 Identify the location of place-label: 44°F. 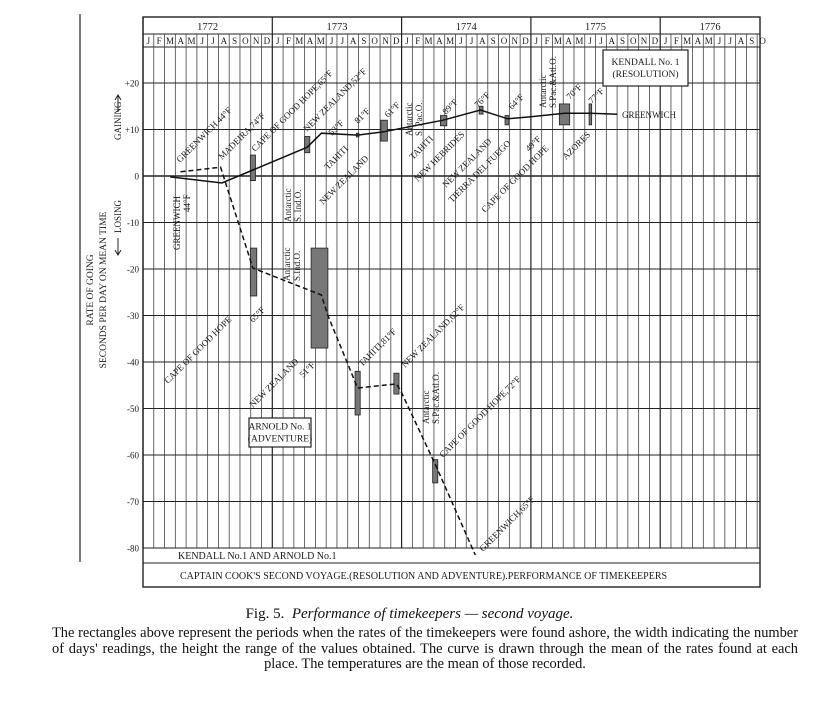
(187, 203).